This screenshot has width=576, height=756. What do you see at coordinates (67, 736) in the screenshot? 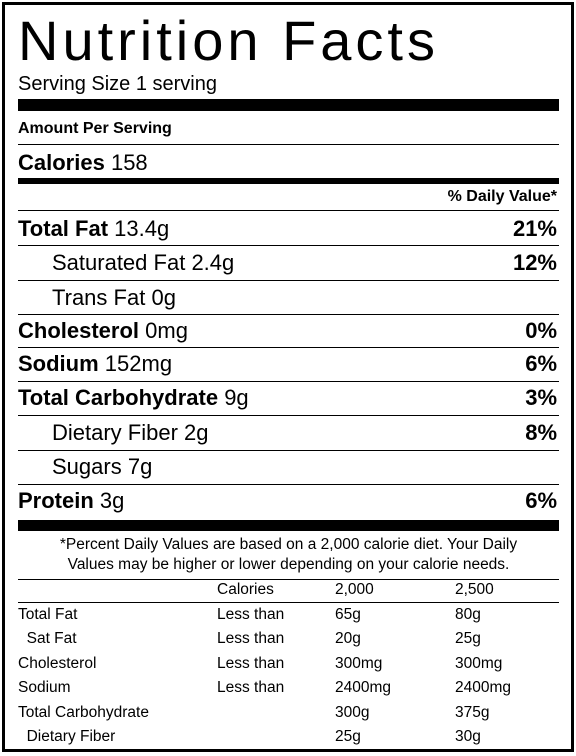
I see `ref-cell: Dietary Fiber` at bounding box center [67, 736].